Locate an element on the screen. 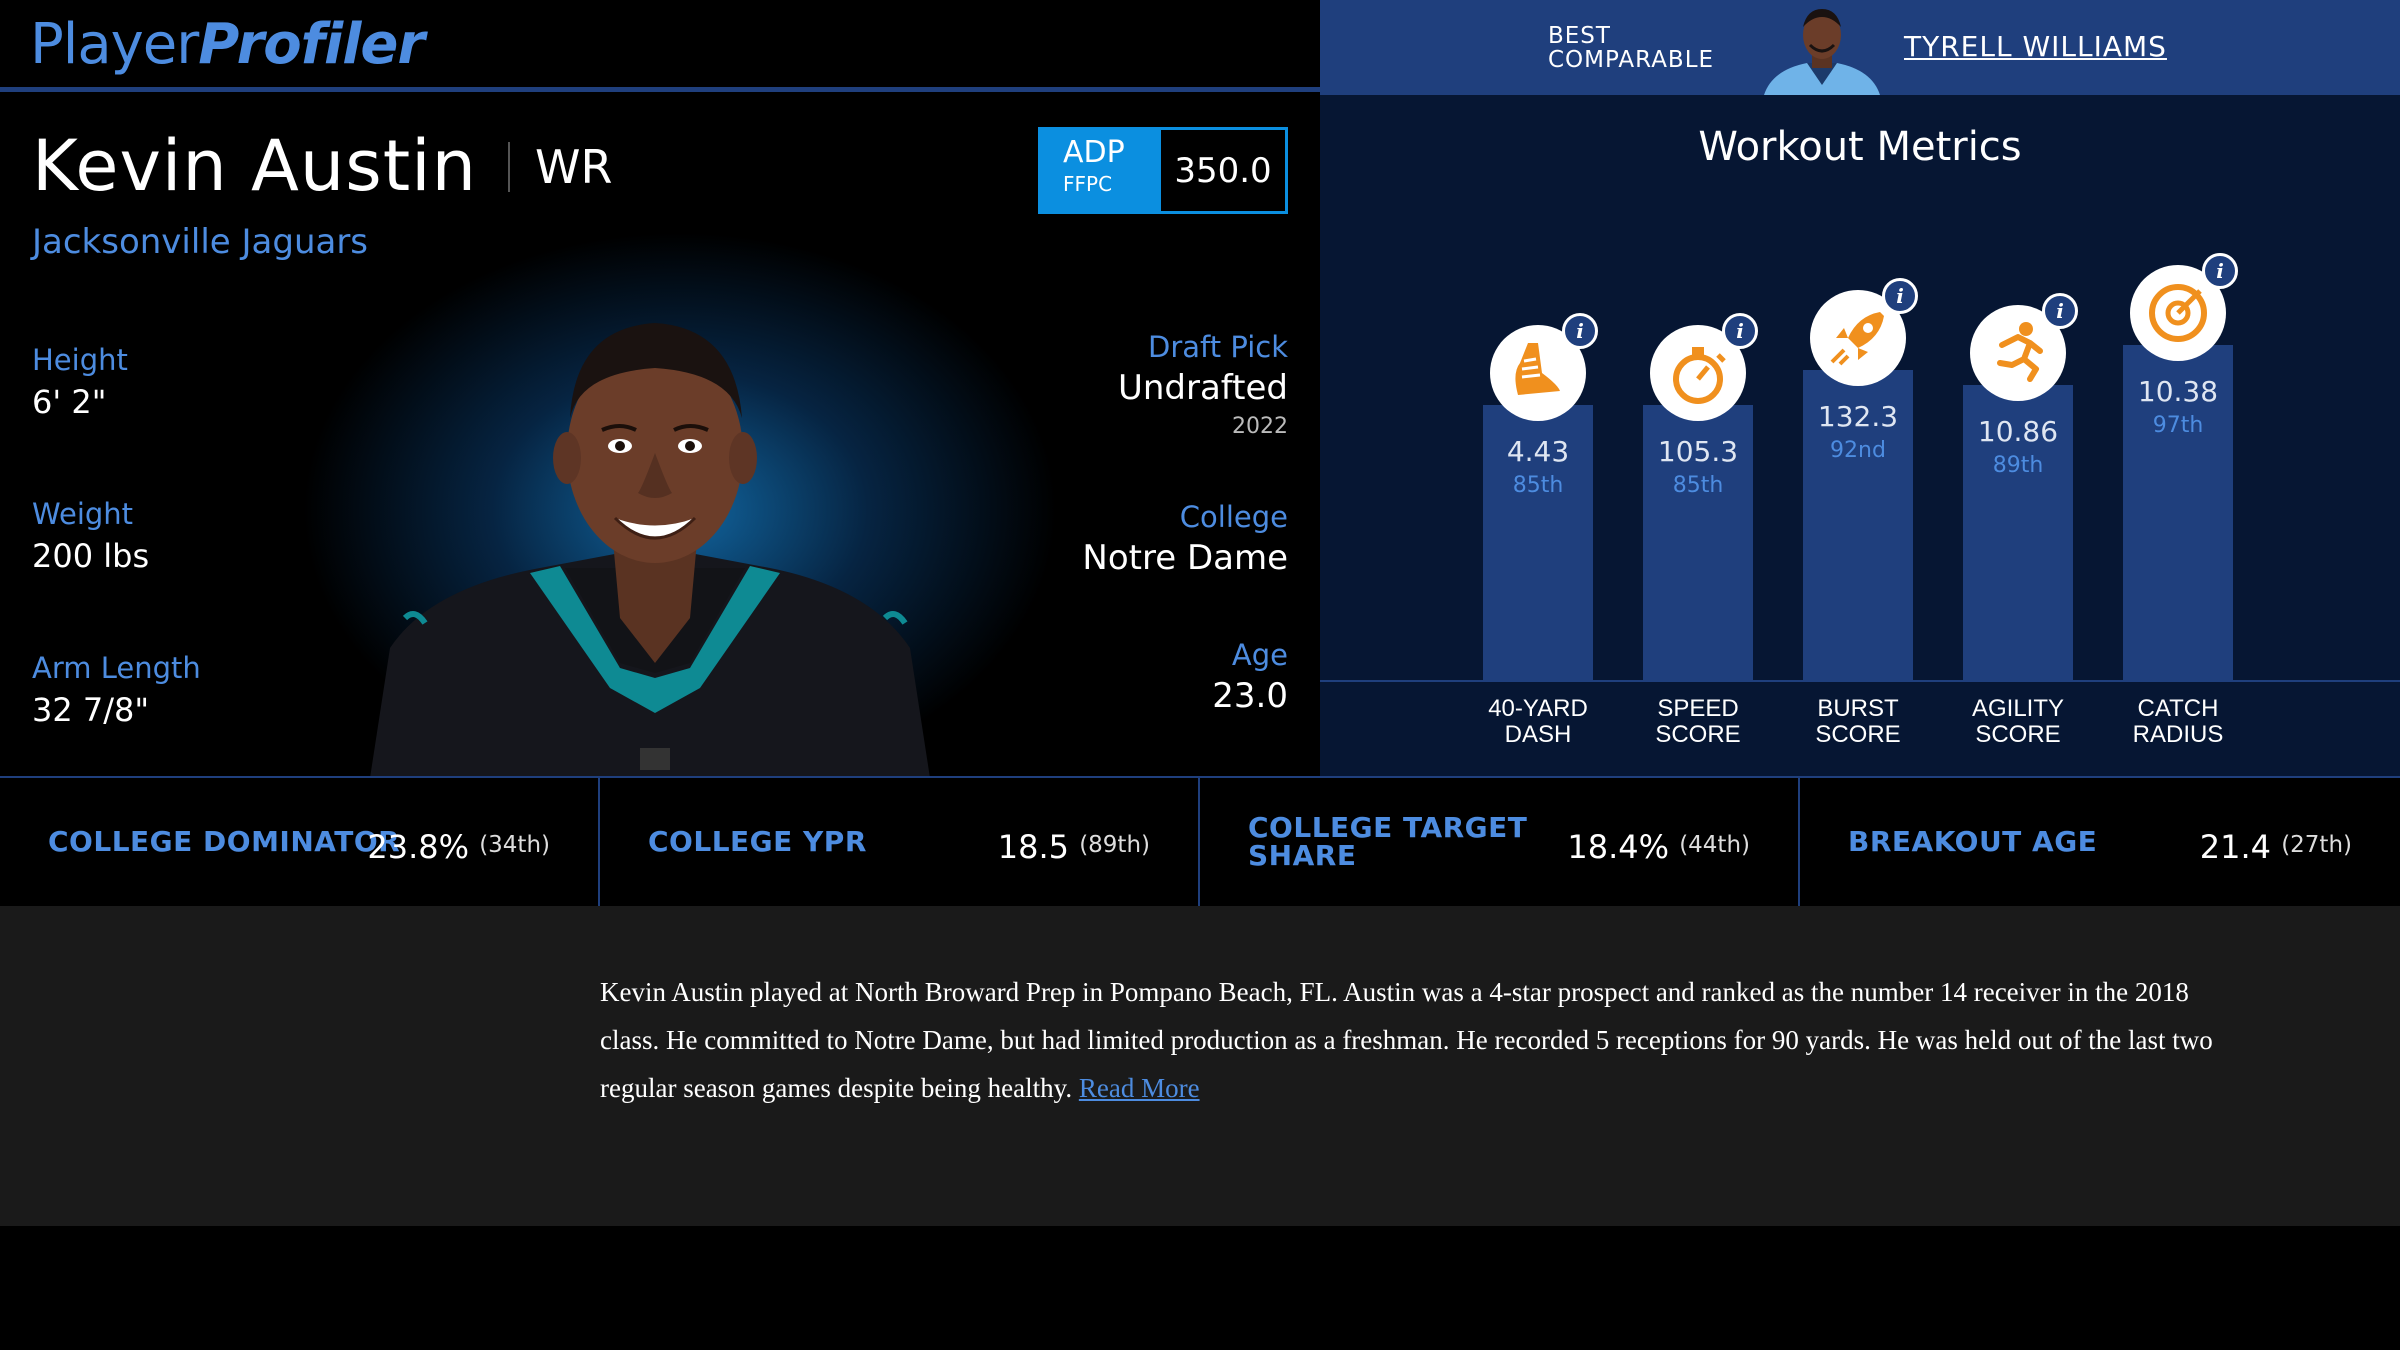 The width and height of the screenshot is (2400, 1350). draft-year: 2022 is located at coordinates (1260, 426).